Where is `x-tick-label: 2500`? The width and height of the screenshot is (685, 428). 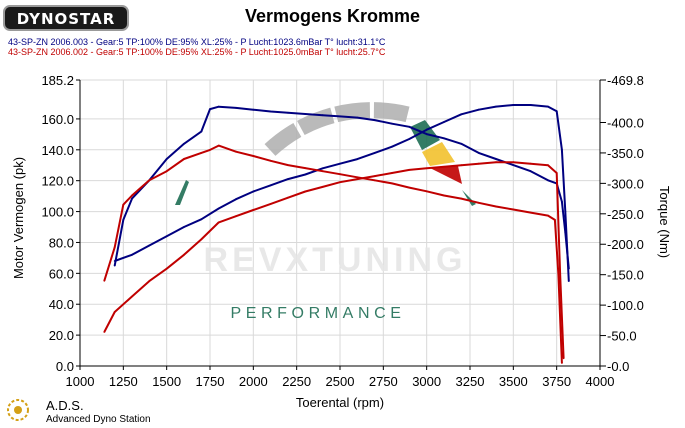 x-tick-label: 2500 is located at coordinates (340, 381).